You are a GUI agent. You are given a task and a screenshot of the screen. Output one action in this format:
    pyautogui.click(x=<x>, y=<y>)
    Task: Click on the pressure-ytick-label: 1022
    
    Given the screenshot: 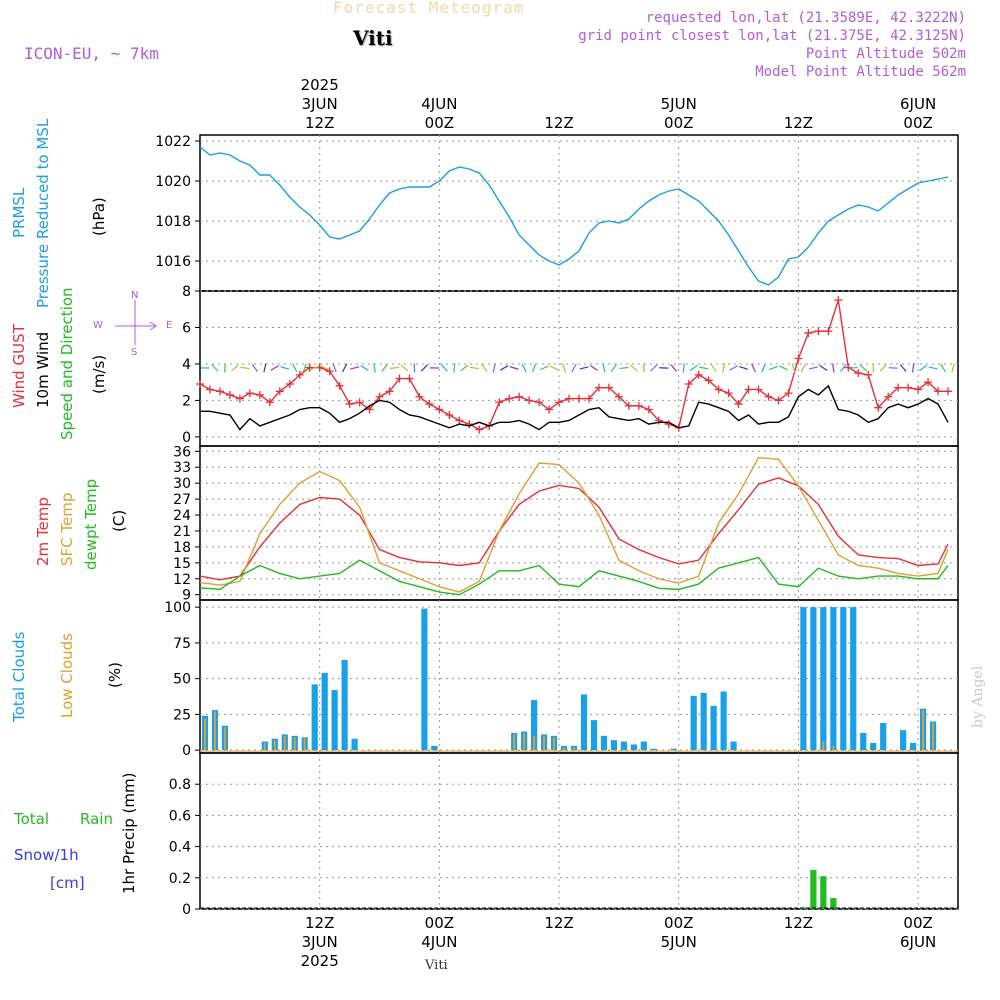 What is the action you would take?
    pyautogui.click(x=173, y=142)
    